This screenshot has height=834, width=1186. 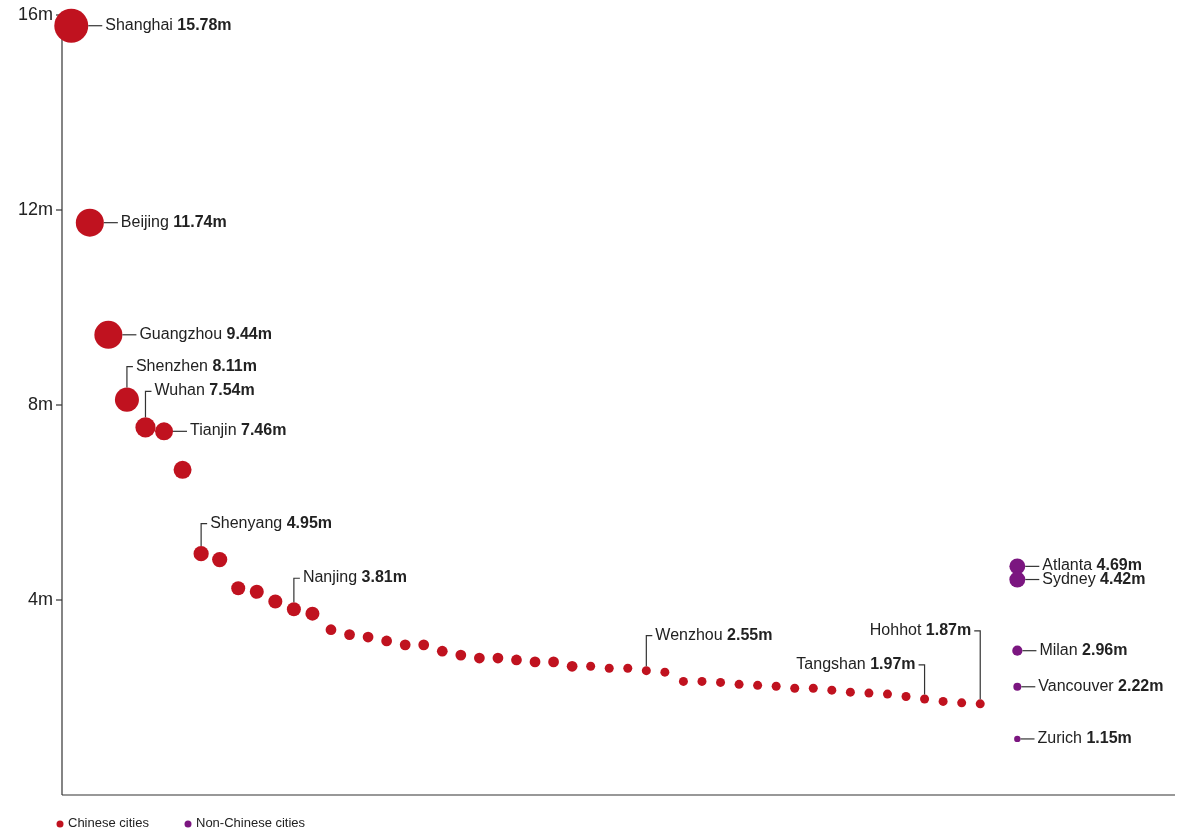 I want to click on y-tick-label: 4m, so click(x=40, y=598).